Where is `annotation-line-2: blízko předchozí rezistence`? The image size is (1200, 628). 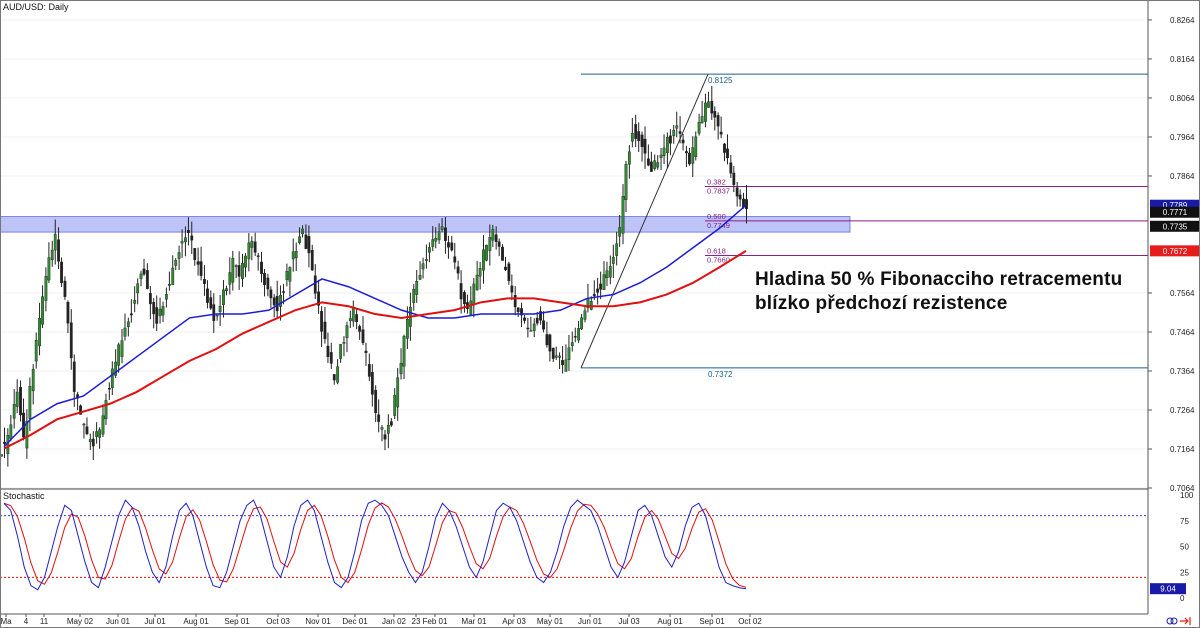
annotation-line-2: blízko předchozí rezistence is located at coordinates (881, 303).